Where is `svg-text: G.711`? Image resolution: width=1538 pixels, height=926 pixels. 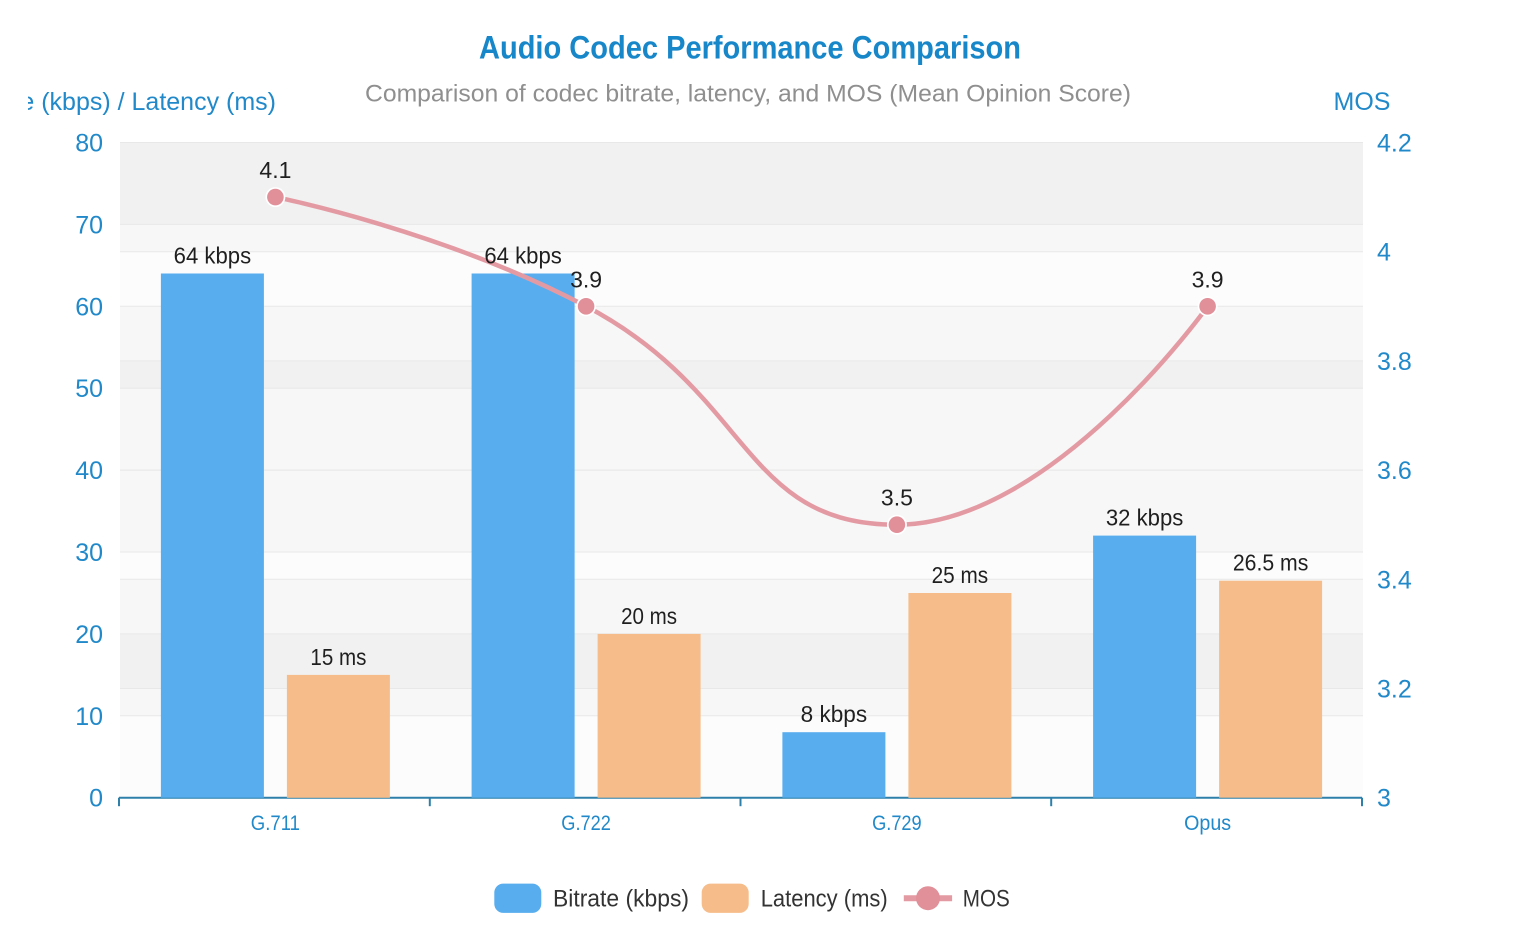 svg-text: G.711 is located at coordinates (275, 823).